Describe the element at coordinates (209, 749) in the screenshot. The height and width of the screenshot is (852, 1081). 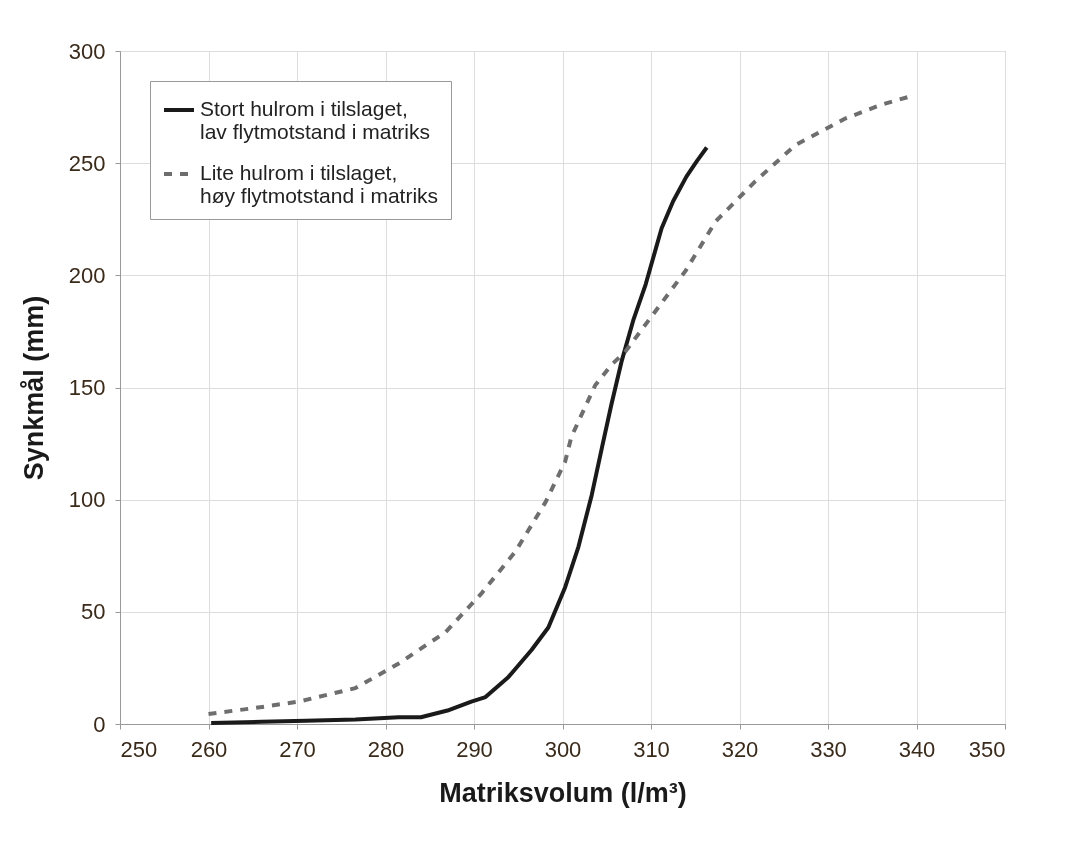
I see `x-tick-label: 260` at that location.